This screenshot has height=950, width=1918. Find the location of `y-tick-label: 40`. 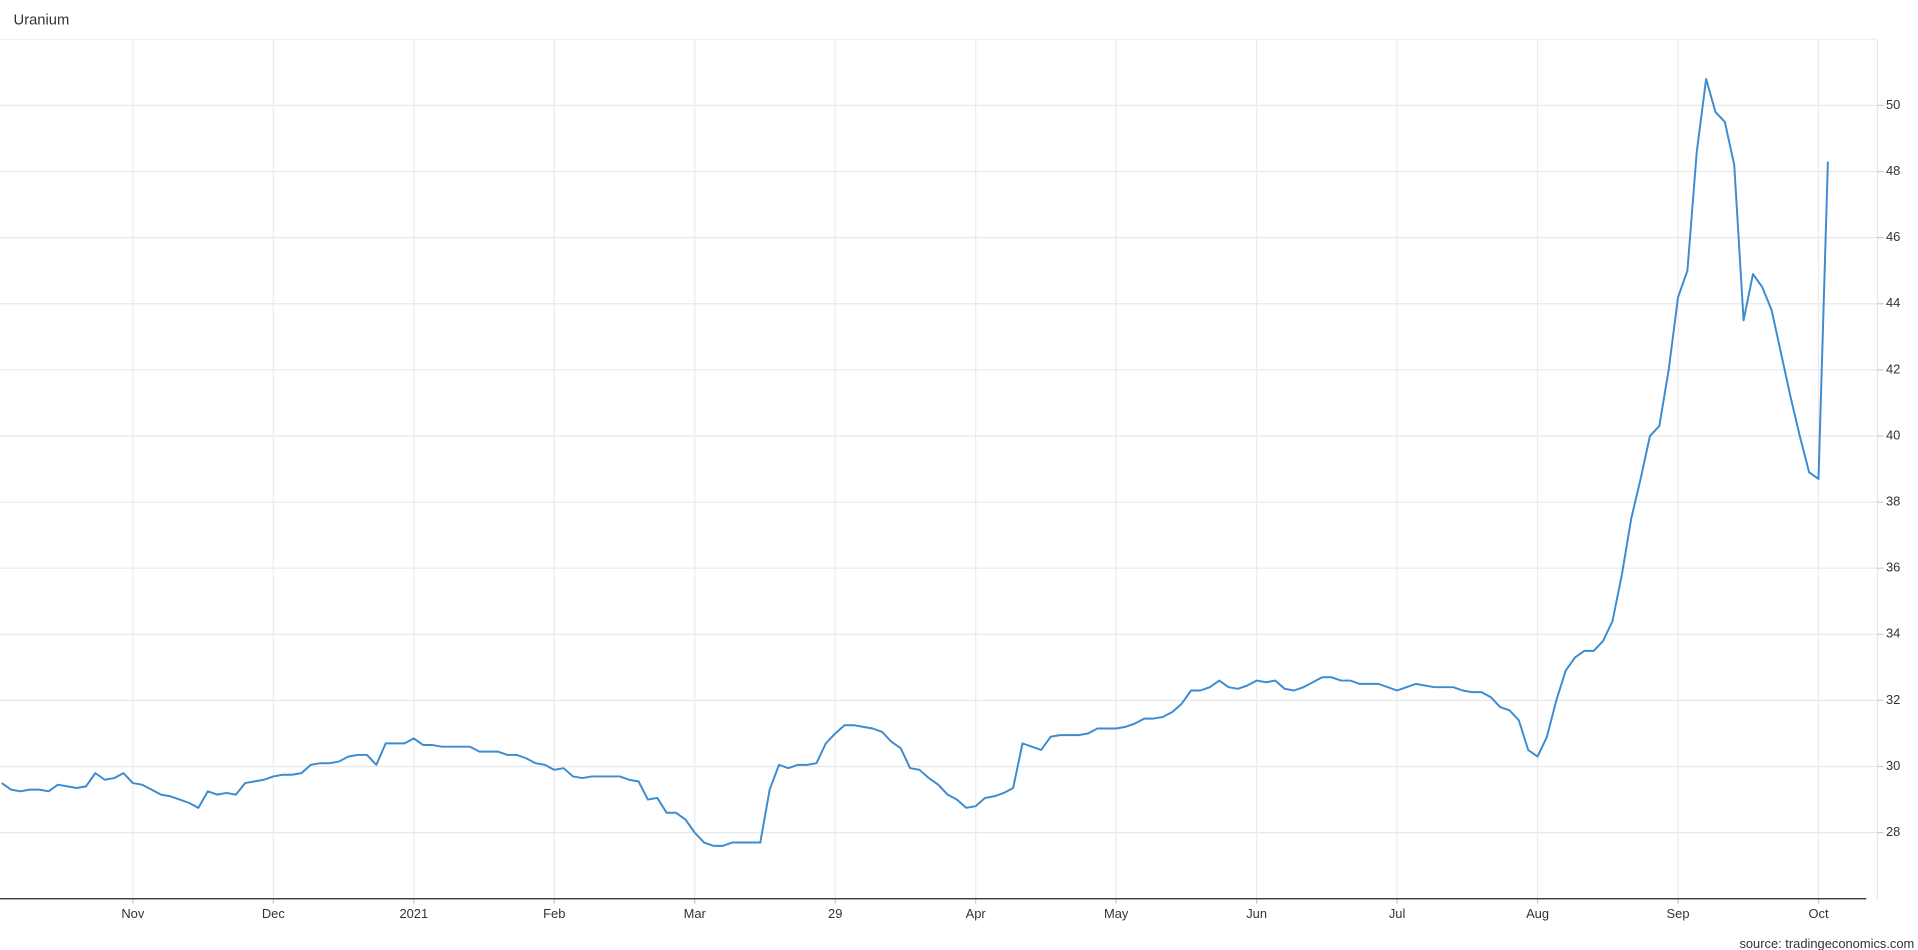

y-tick-label: 40 is located at coordinates (1893, 434).